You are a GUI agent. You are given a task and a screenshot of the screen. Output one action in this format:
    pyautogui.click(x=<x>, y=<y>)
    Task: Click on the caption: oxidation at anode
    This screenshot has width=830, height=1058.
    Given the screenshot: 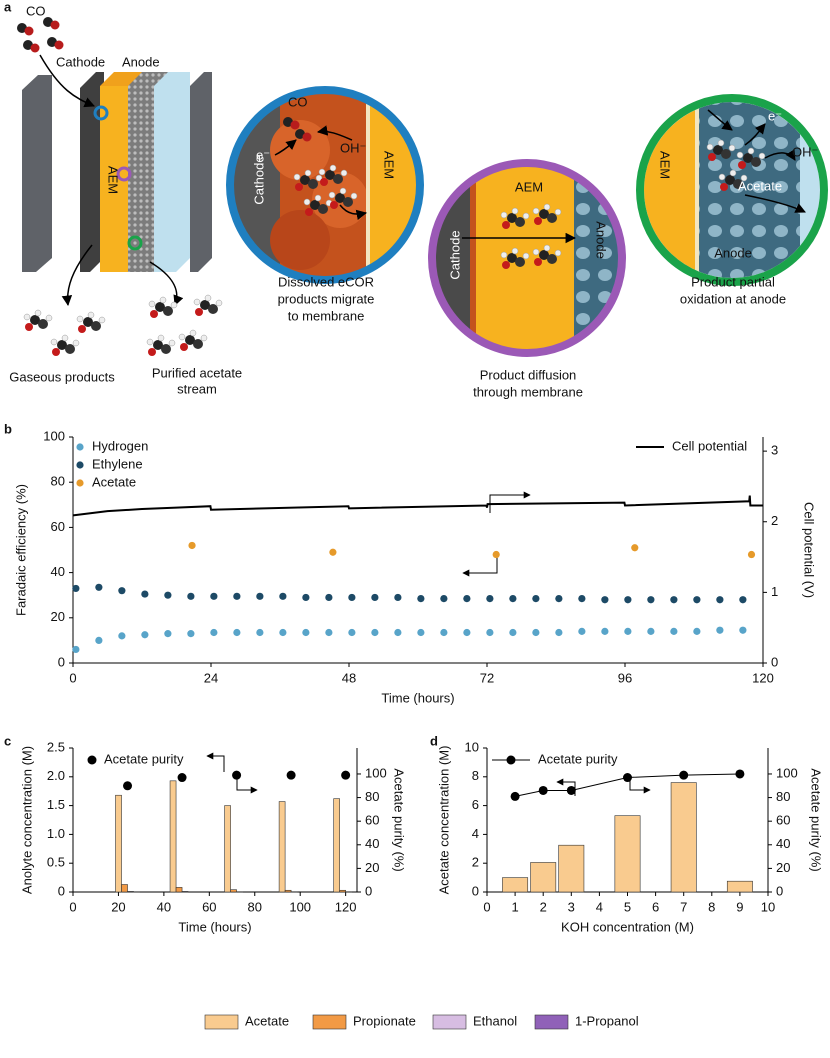 What is the action you would take?
    pyautogui.click(x=733, y=298)
    